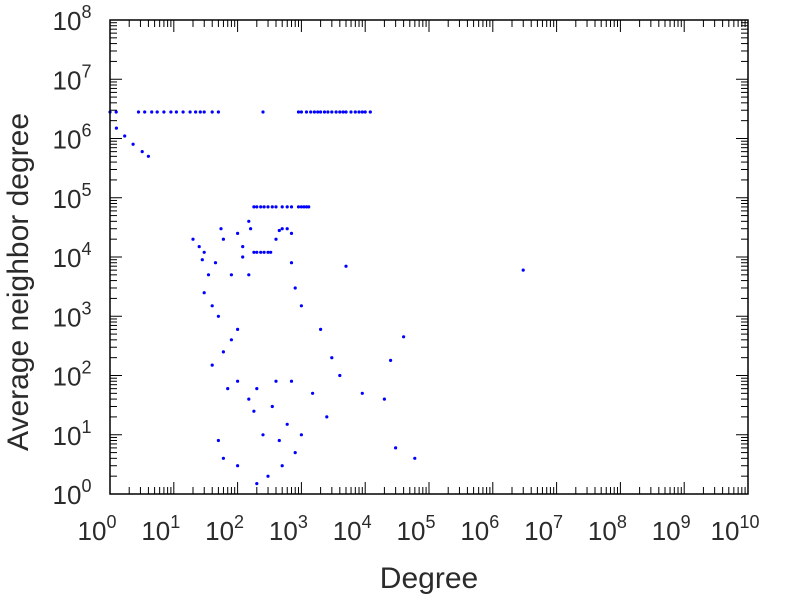  Describe the element at coordinates (18, 282) in the screenshot. I see `y-axis-label: Average neighbor degree` at that location.